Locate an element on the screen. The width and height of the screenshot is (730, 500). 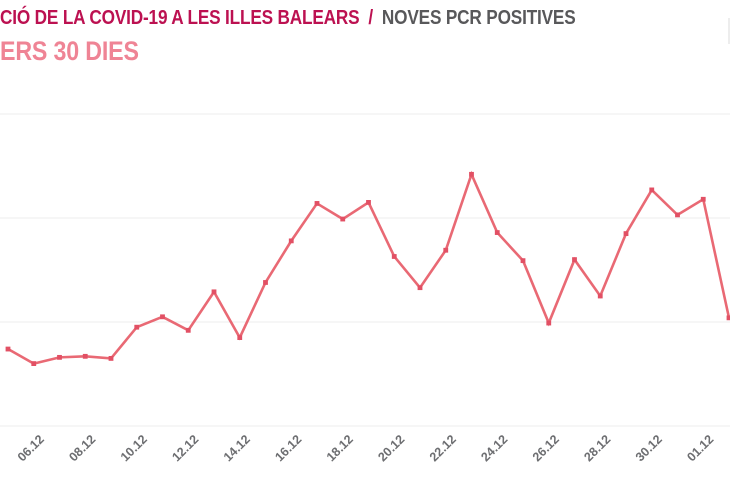
x-axis-tick-label: 24.12 is located at coordinates (494, 448).